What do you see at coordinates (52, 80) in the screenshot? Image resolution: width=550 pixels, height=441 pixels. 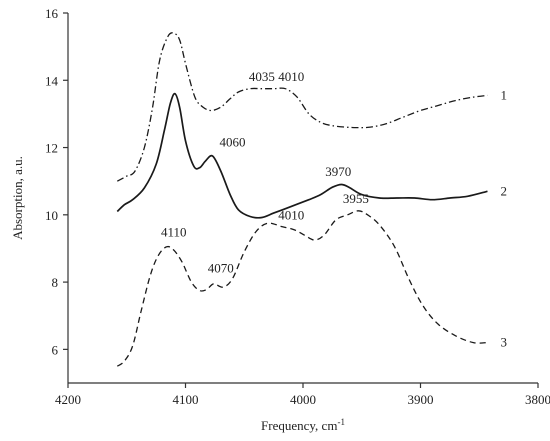 I see `y-tick-label: 14` at bounding box center [52, 80].